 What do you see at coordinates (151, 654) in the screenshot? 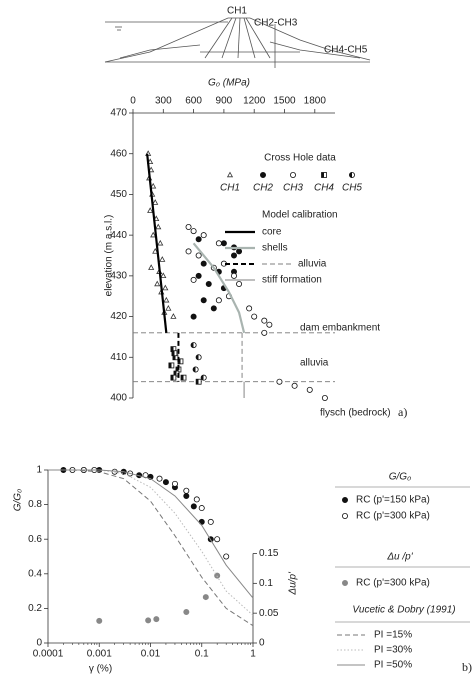
I see `x-tick-label: 0.01` at bounding box center [151, 654].